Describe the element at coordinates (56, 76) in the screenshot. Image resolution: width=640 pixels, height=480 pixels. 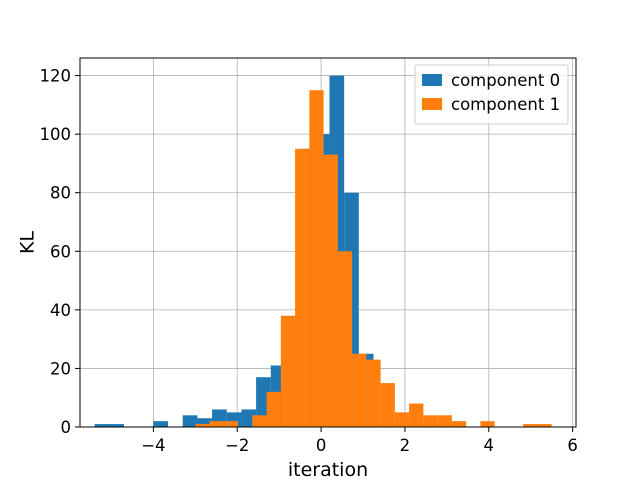
I see `y-tick-label: 120` at that location.